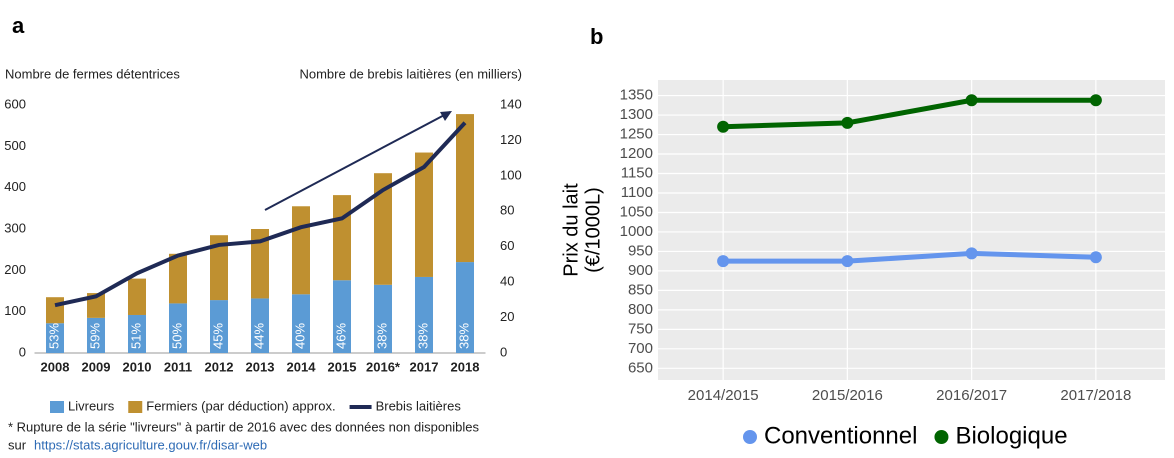 The height and width of the screenshot is (458, 1174). What do you see at coordinates (383, 366) in the screenshot?
I see `x-tick-label: 2016*` at bounding box center [383, 366].